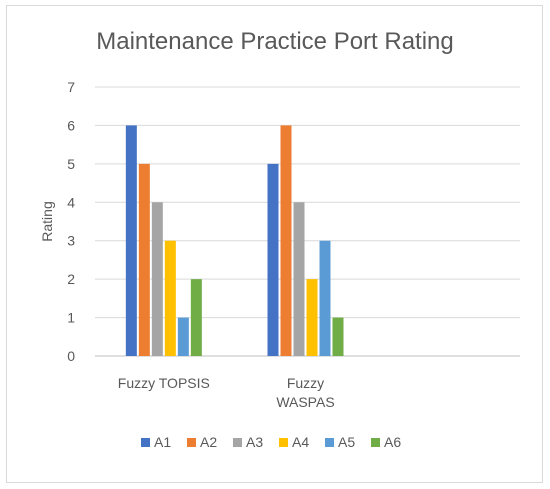 The height and width of the screenshot is (489, 550). Describe the element at coordinates (346, 442) in the screenshot. I see `legend-label-a5: A5` at that location.